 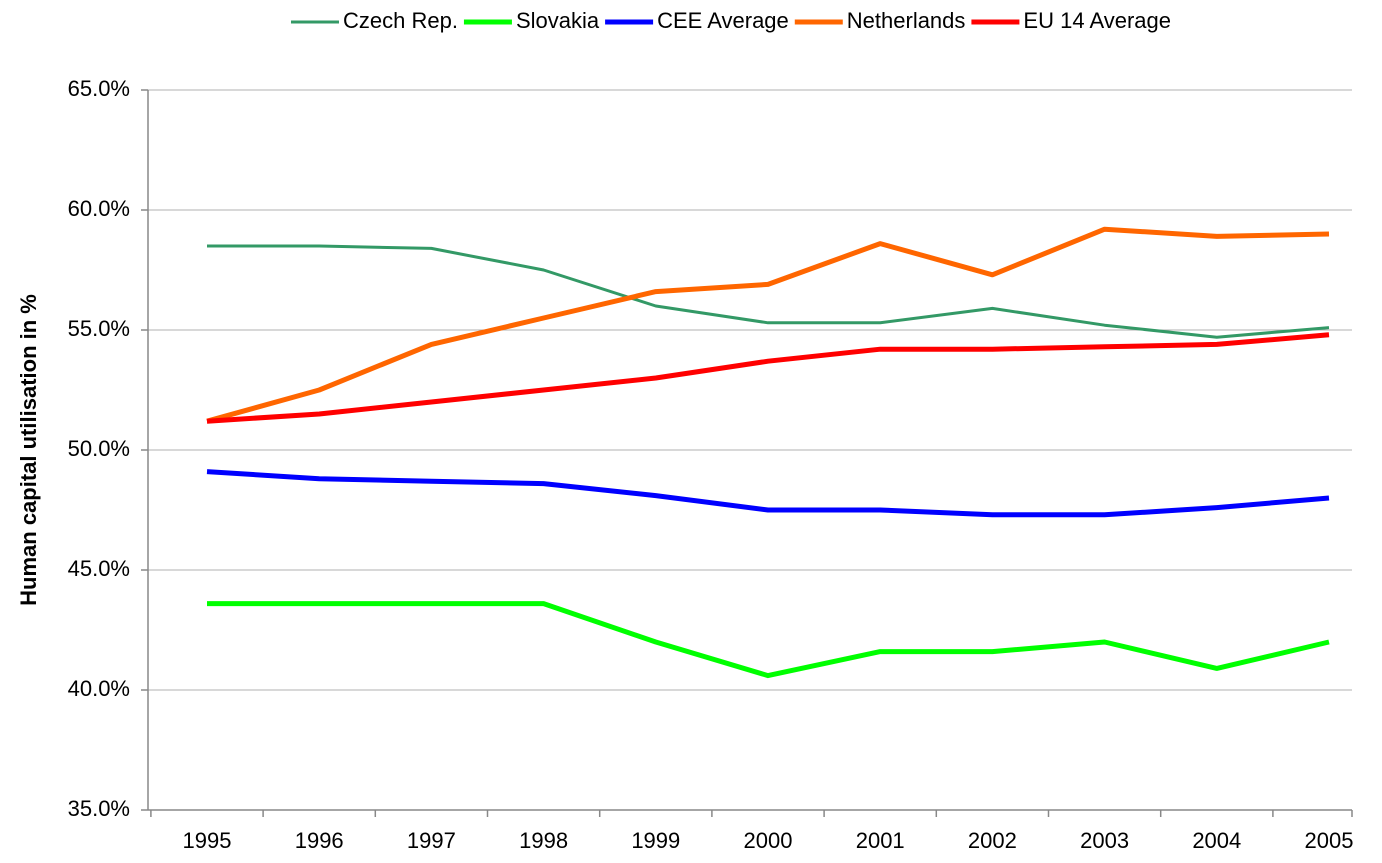 I want to click on x-tick-label: 2000, so click(x=768, y=840).